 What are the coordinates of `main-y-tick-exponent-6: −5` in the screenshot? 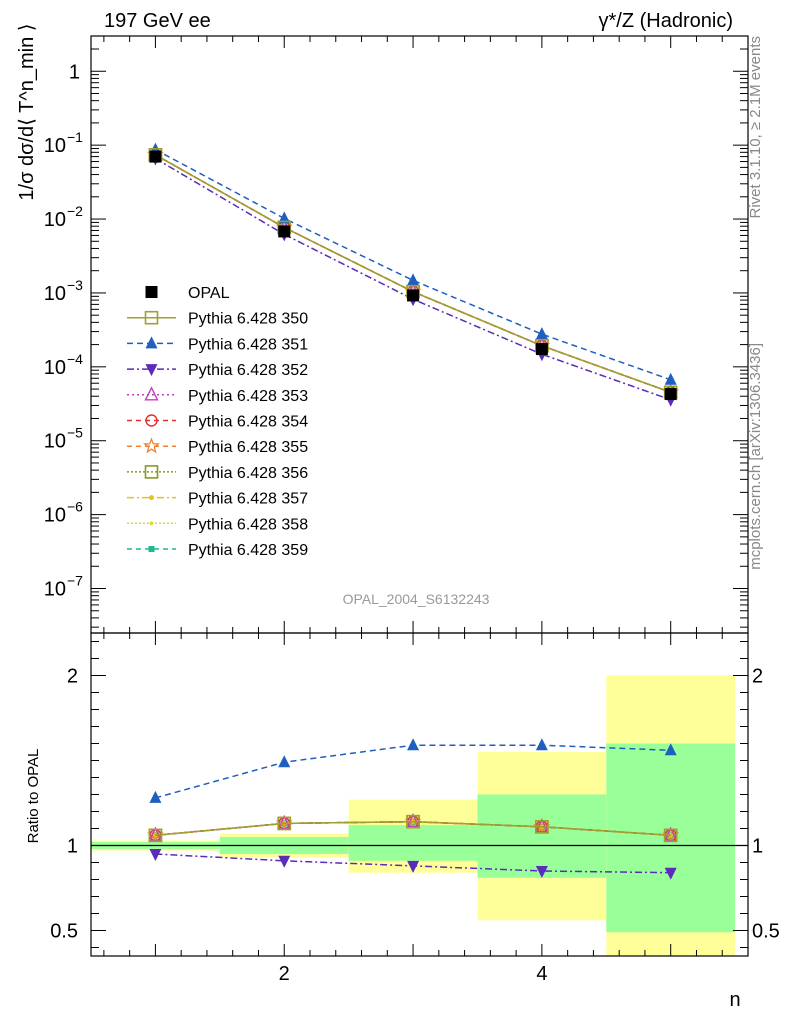 It's located at (75, 433).